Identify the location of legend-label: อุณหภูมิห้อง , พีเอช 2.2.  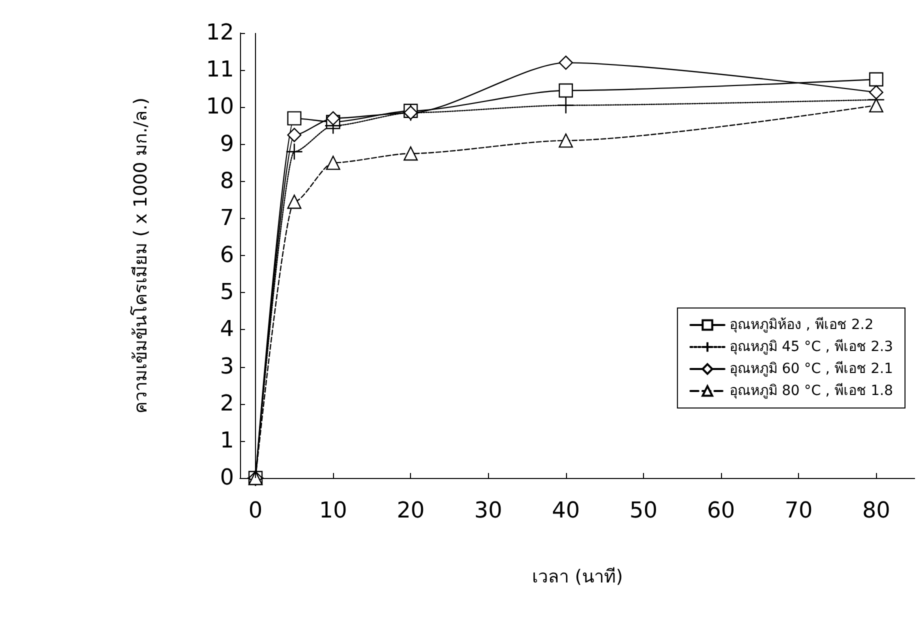
(801, 325).